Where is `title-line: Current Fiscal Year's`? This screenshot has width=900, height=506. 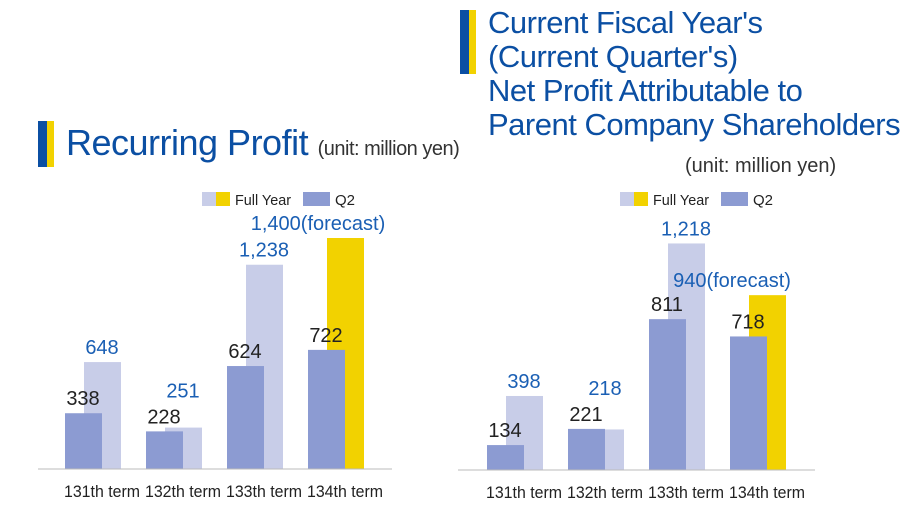
title-line: Current Fiscal Year's is located at coordinates (625, 22).